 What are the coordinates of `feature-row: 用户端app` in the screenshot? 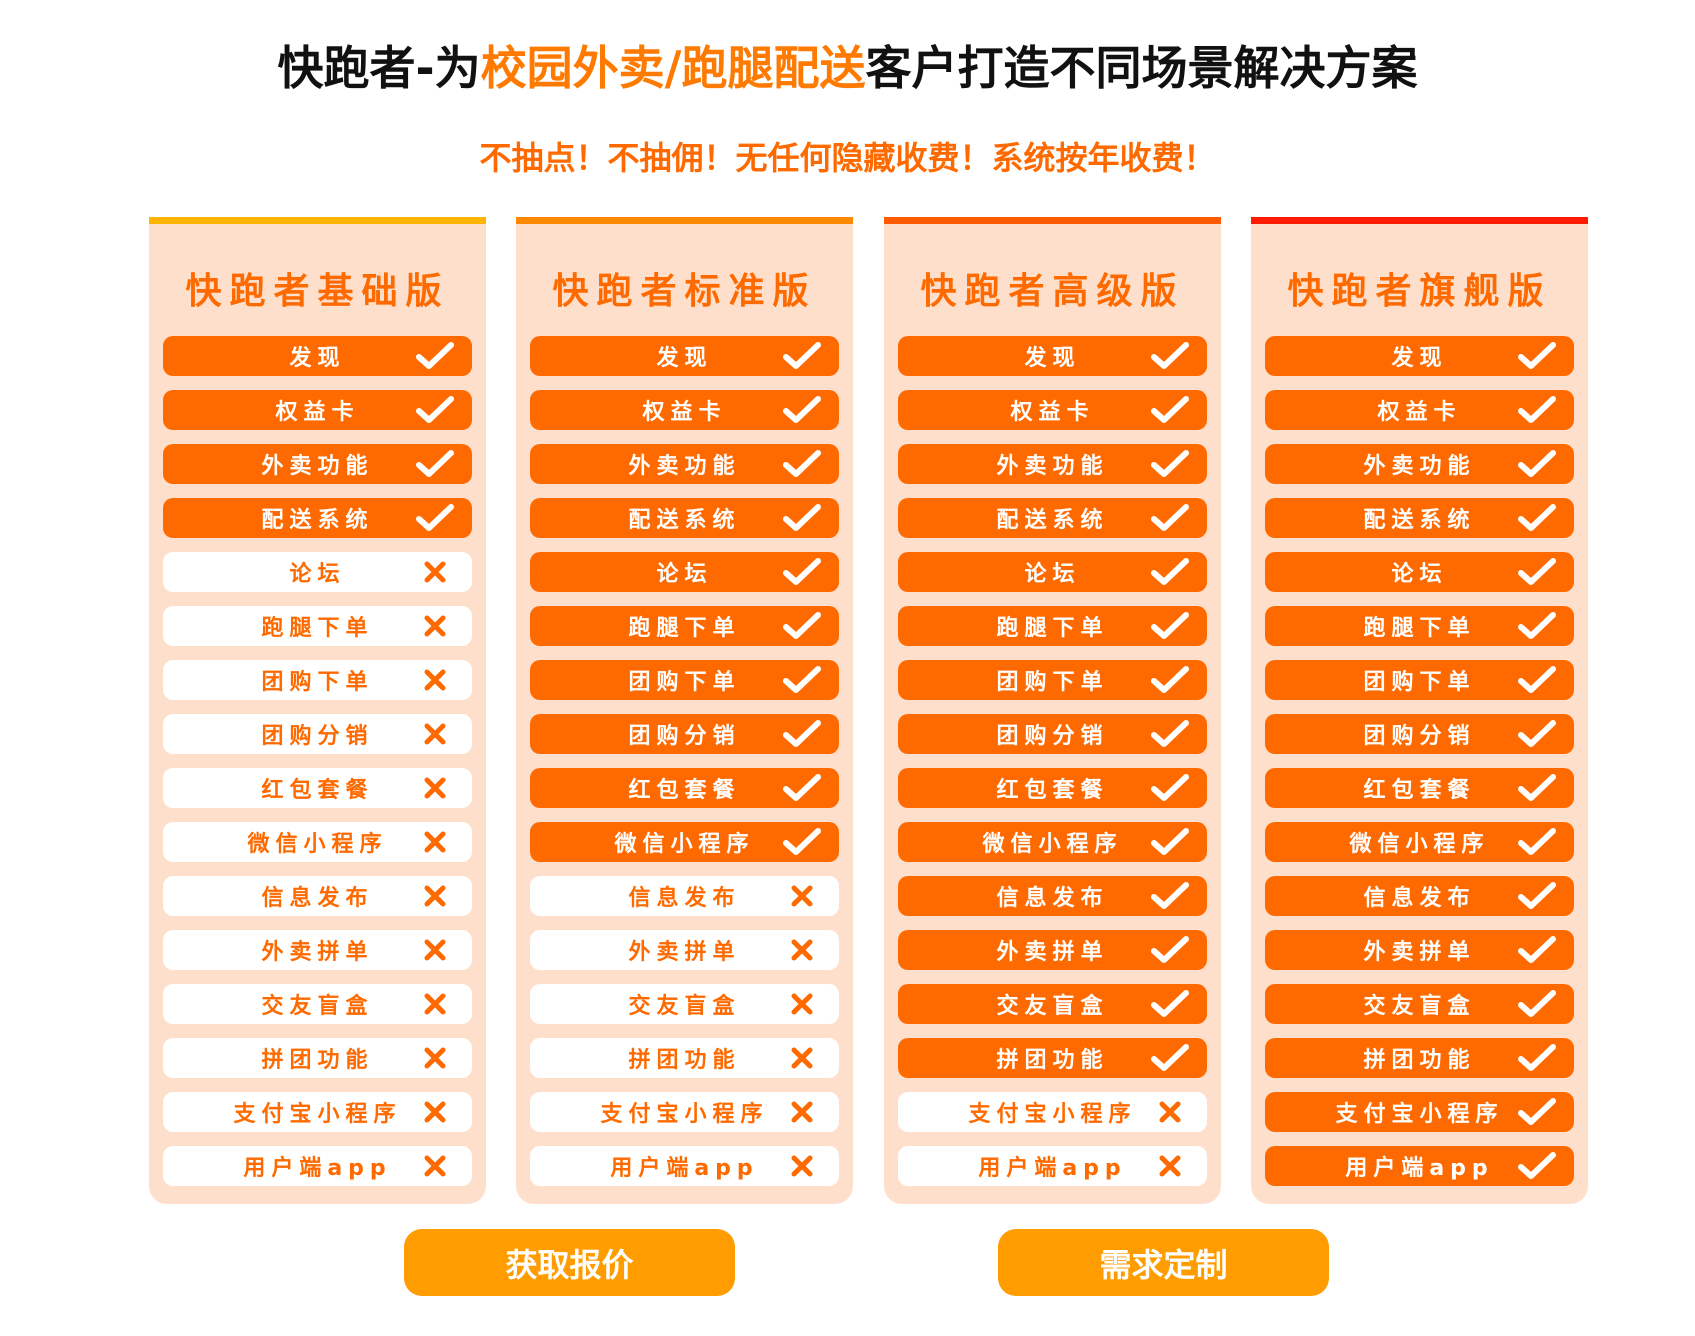 It's located at (317, 1166).